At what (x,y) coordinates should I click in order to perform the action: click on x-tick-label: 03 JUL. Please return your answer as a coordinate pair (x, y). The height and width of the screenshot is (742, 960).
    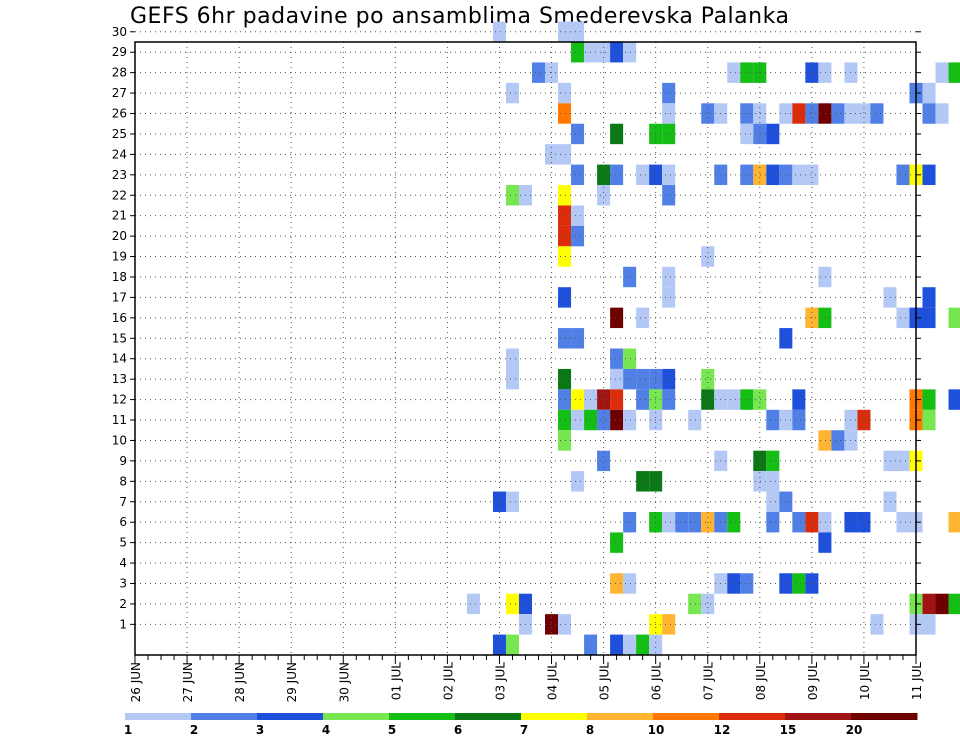
    Looking at the image, I should click on (500, 681).